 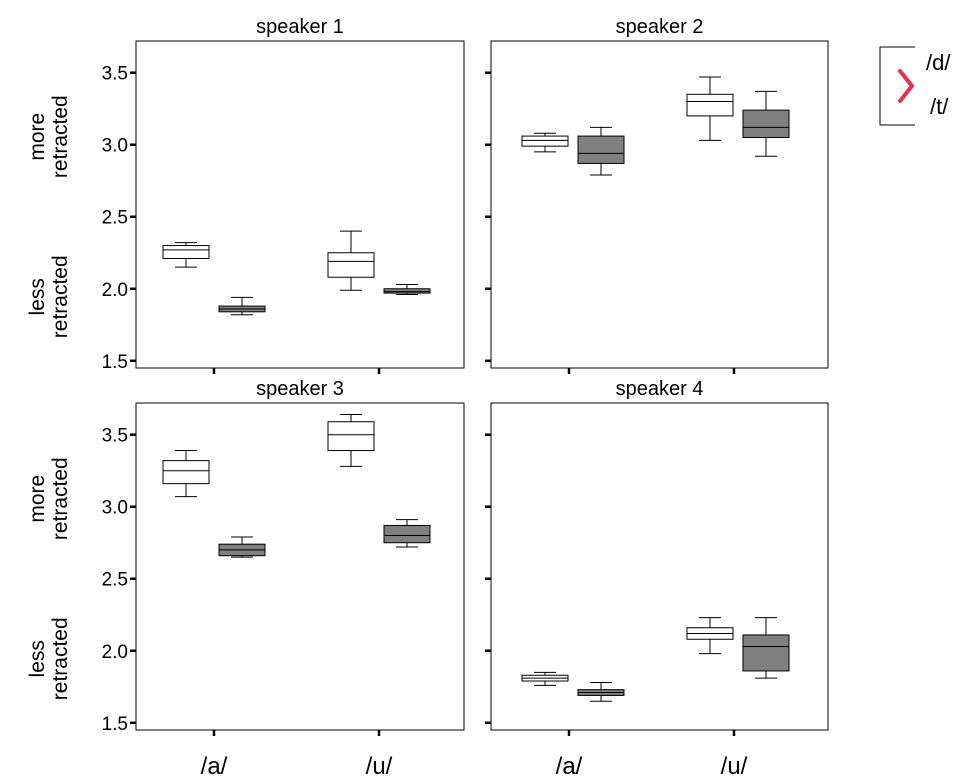 What do you see at coordinates (300, 27) in the screenshot?
I see `panel-title: speaker 1` at bounding box center [300, 27].